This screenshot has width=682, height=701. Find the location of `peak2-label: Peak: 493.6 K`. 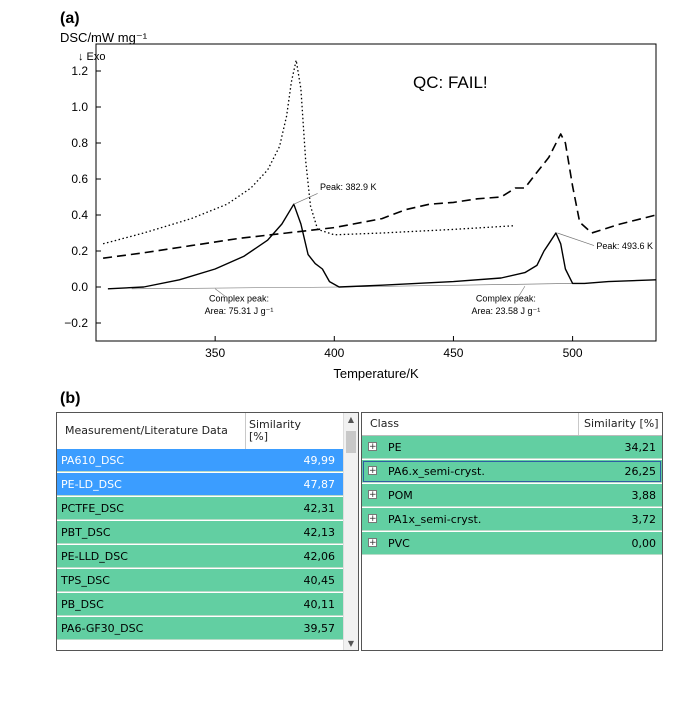

peak2-label: Peak: 493.6 K is located at coordinates (624, 246).